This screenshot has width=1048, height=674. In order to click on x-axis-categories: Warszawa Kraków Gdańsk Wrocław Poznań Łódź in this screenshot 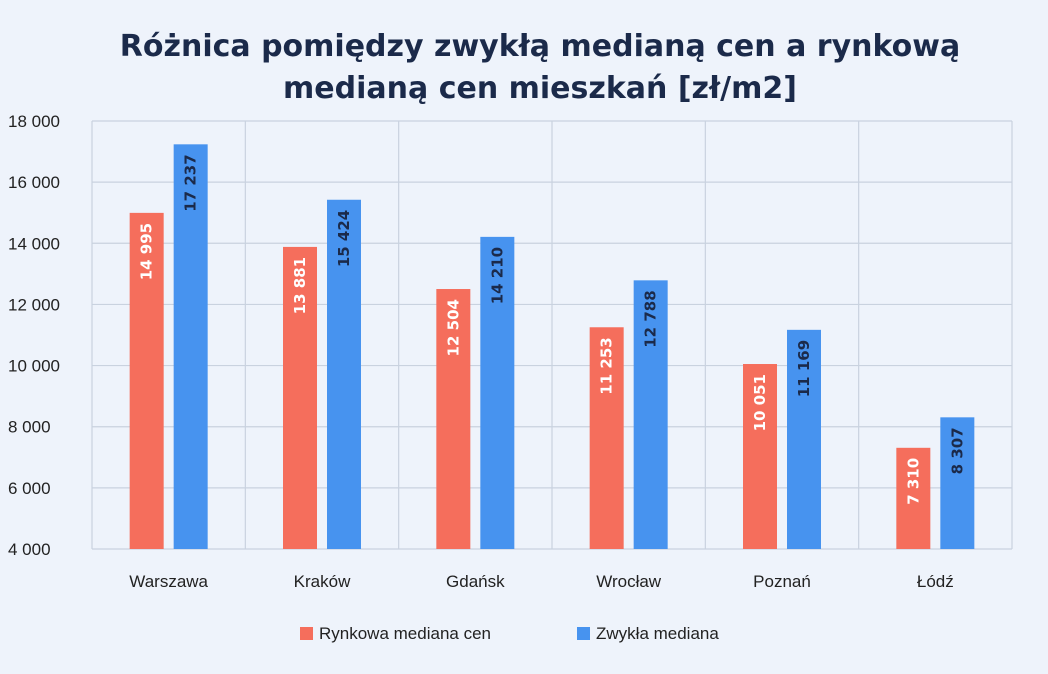, I will do `click(541, 581)`.